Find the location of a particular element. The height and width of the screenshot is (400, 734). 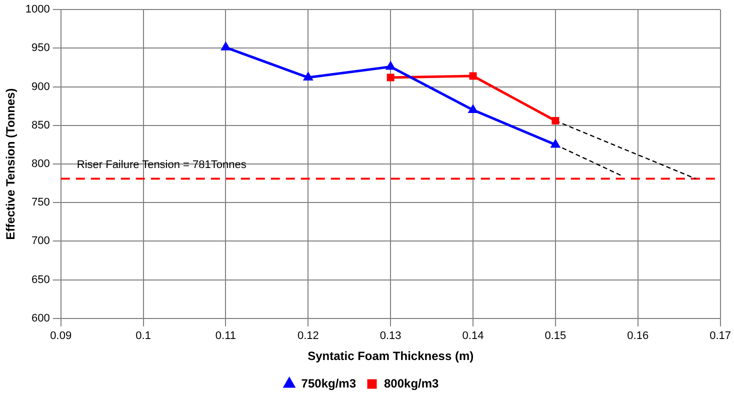

x-tick-label: 0.14 is located at coordinates (473, 336).